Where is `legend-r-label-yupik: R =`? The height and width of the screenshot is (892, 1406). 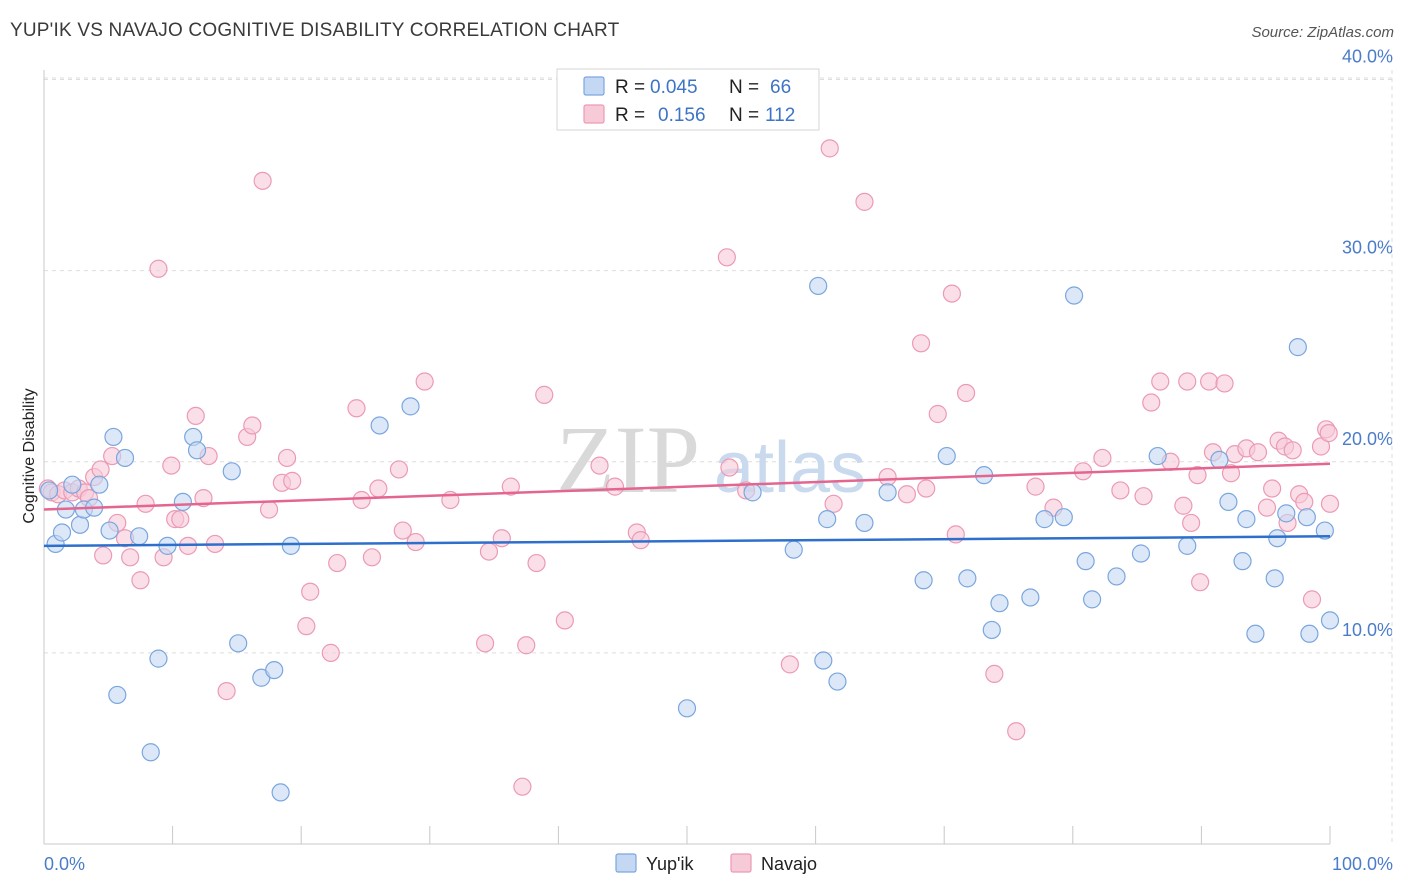 legend-r-label-yupik: R = is located at coordinates (630, 87).